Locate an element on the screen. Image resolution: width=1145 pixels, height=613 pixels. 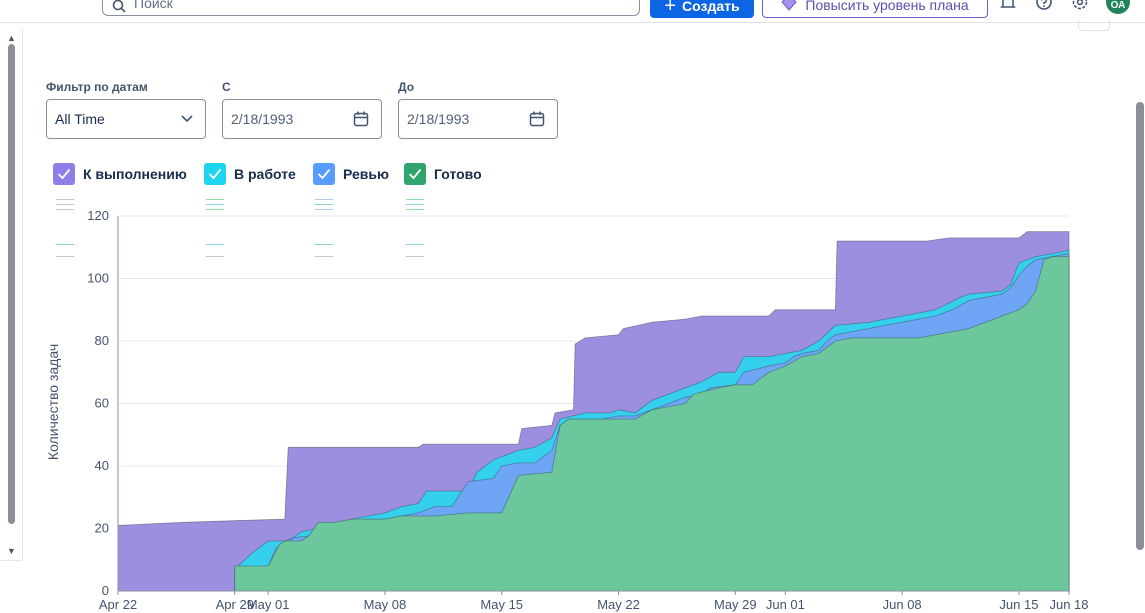
upgrade-plan-label: Повысить уровень плана is located at coordinates (887, 6).